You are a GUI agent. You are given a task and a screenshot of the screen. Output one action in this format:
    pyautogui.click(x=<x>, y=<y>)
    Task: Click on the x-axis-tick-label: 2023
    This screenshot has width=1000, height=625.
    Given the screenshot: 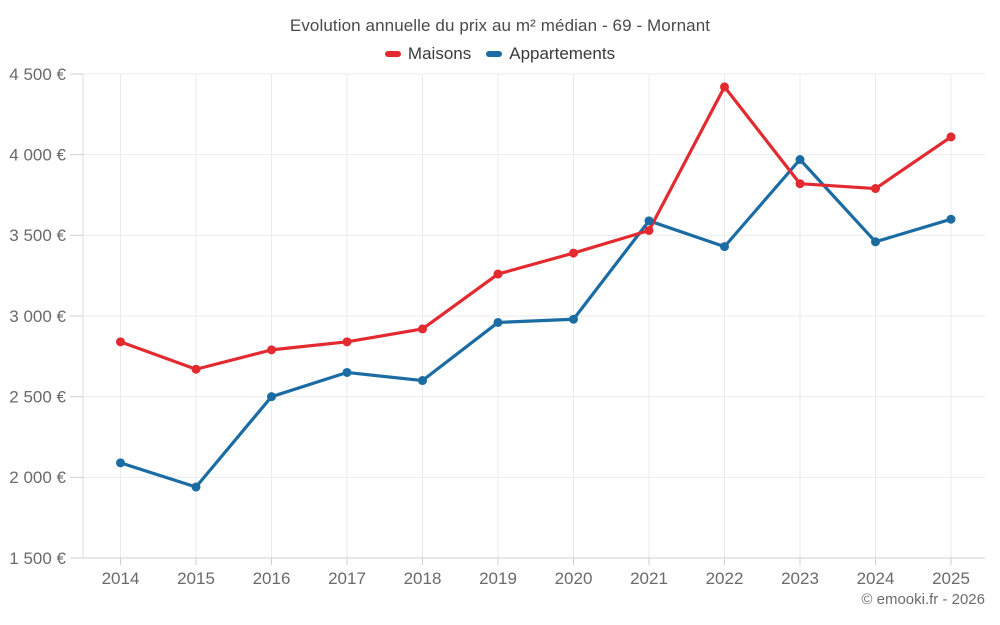 What is the action you would take?
    pyautogui.click(x=800, y=578)
    